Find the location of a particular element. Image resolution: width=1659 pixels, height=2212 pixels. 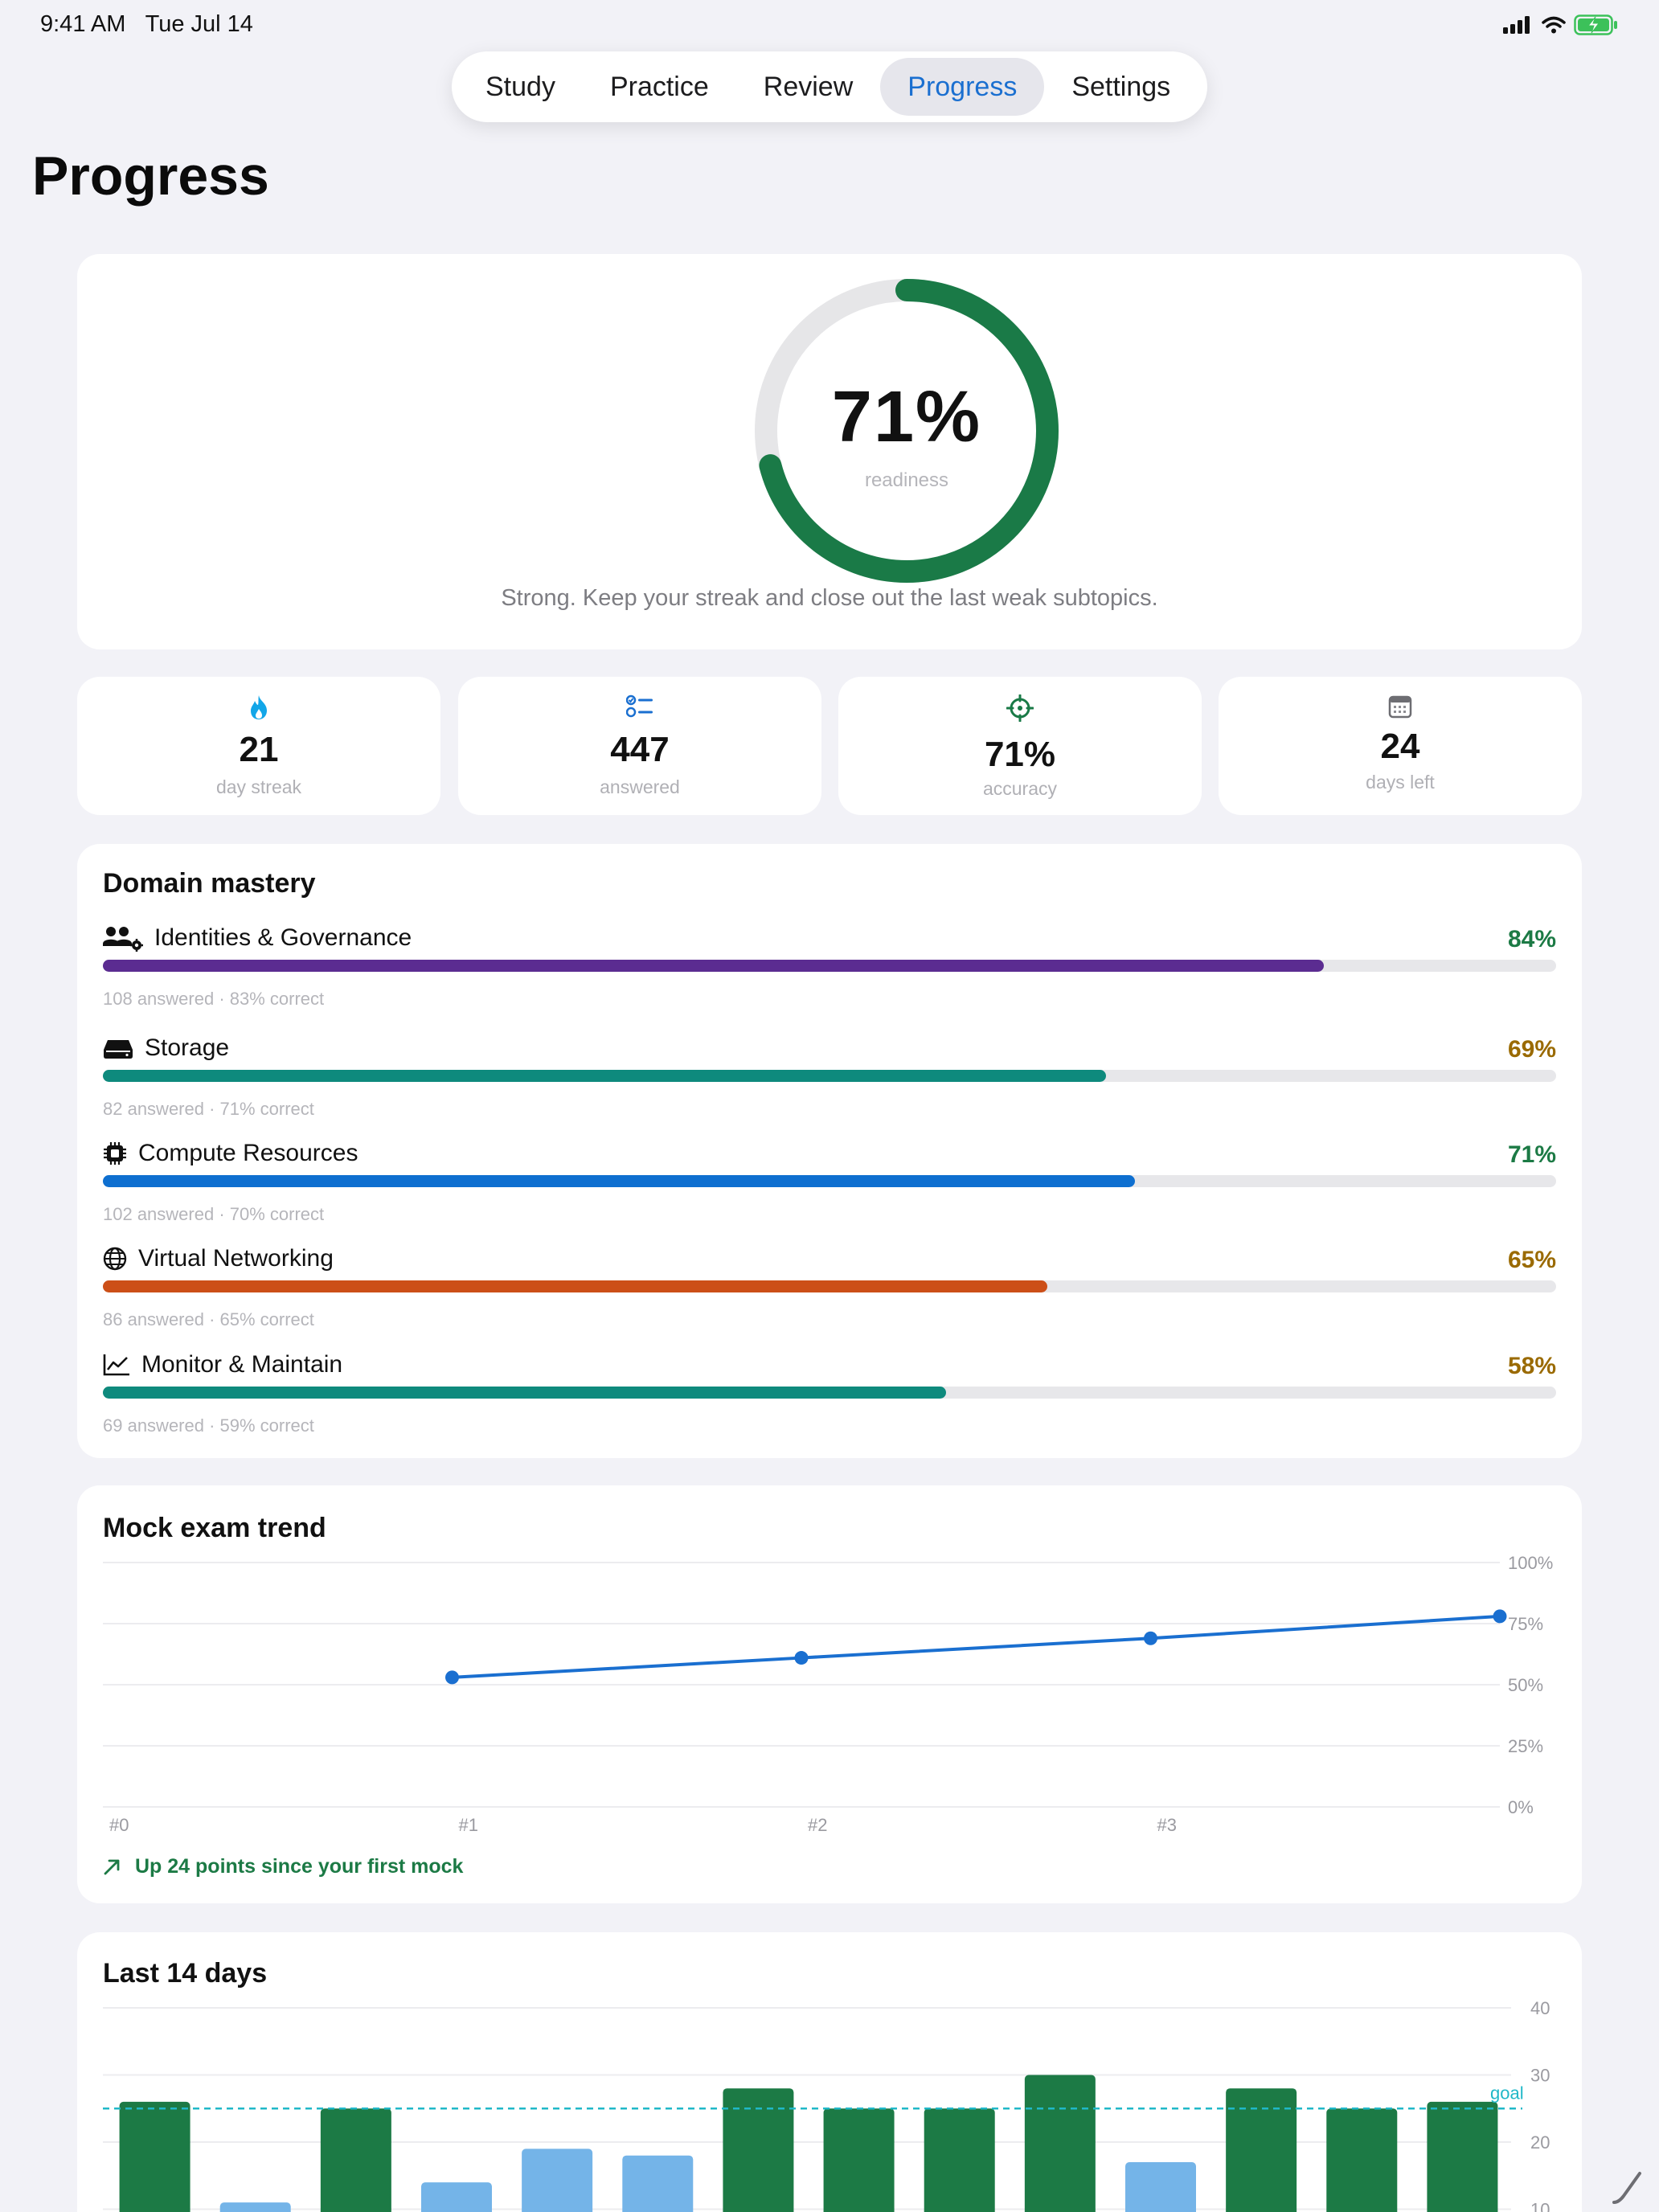

people-gear-icon is located at coordinates (123, 939).